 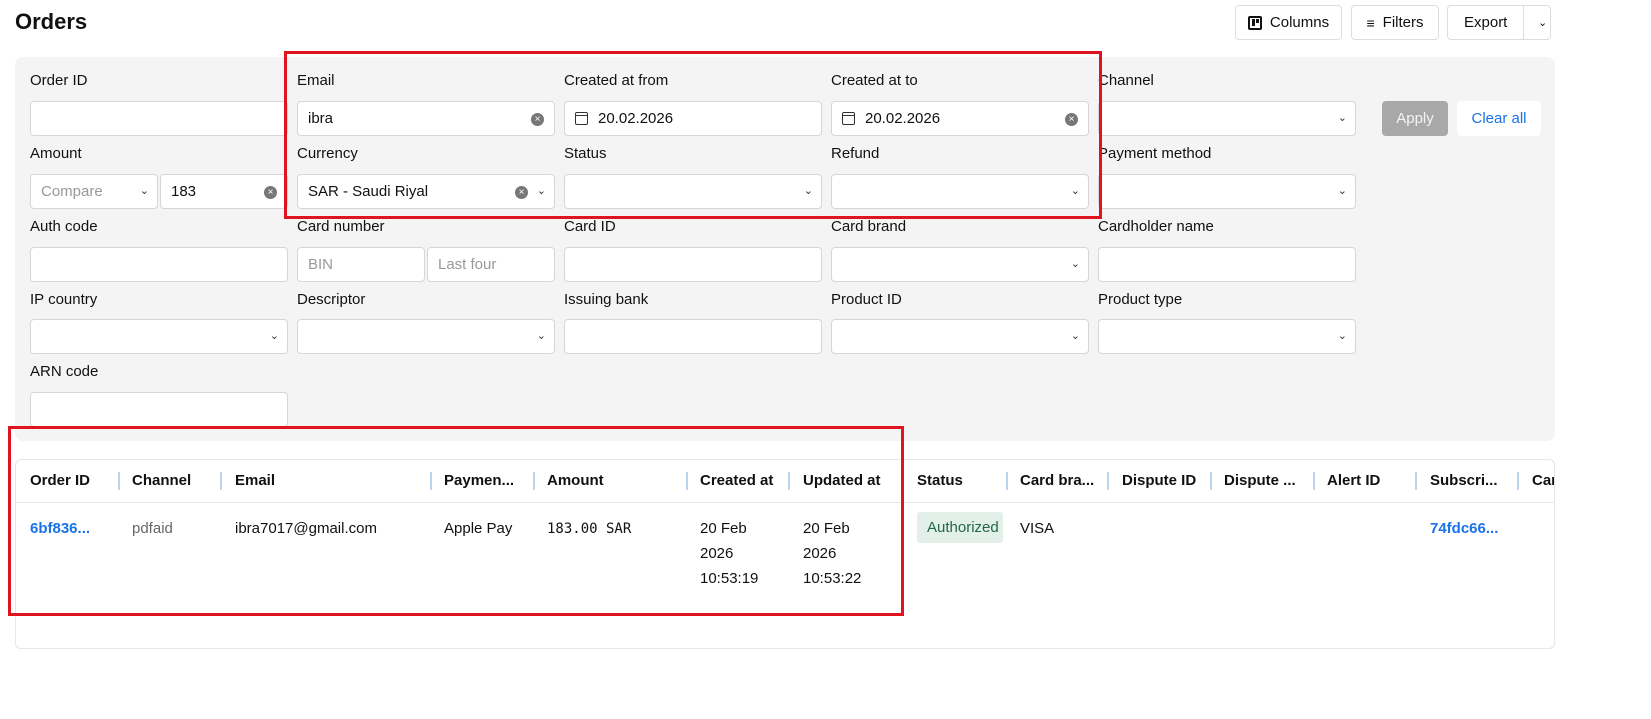 I want to click on email-input: ibra ×, so click(x=426, y=118).